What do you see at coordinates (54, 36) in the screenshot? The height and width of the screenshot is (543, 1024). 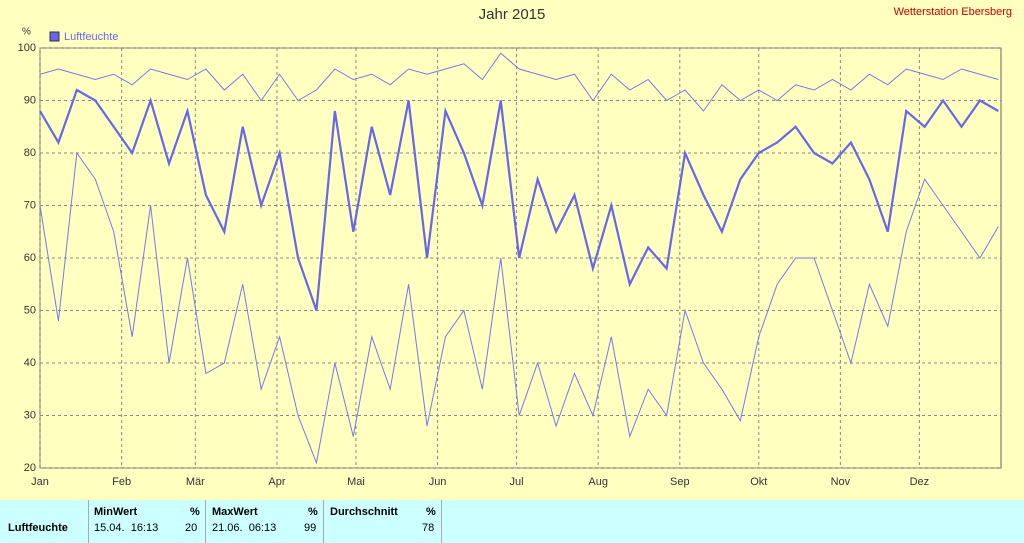 I see `legend-swatch` at bounding box center [54, 36].